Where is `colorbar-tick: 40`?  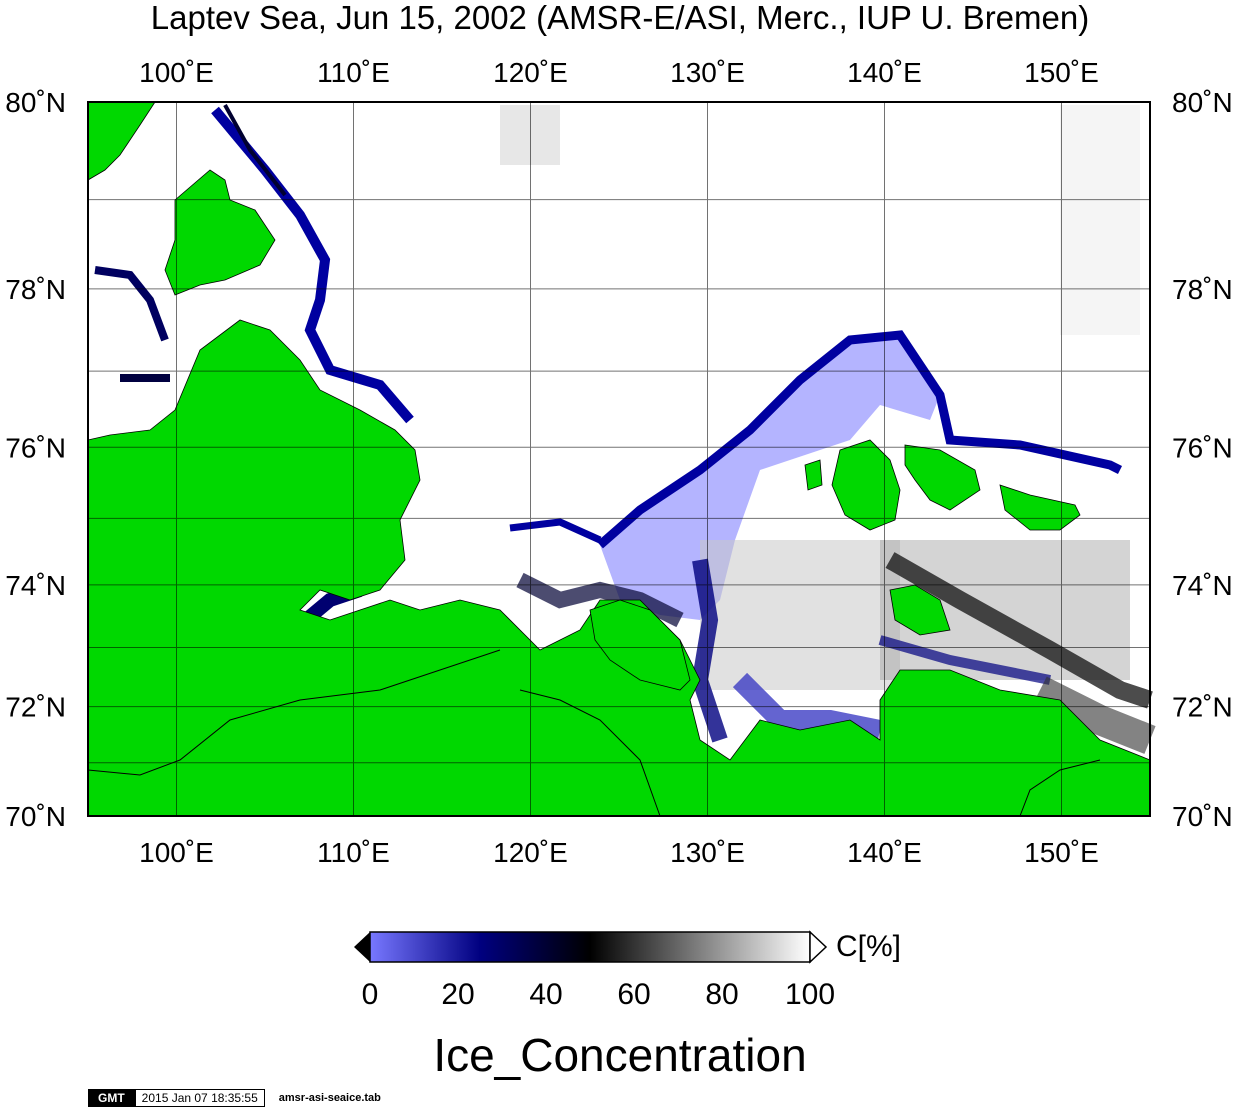
colorbar-tick: 40 is located at coordinates (546, 994).